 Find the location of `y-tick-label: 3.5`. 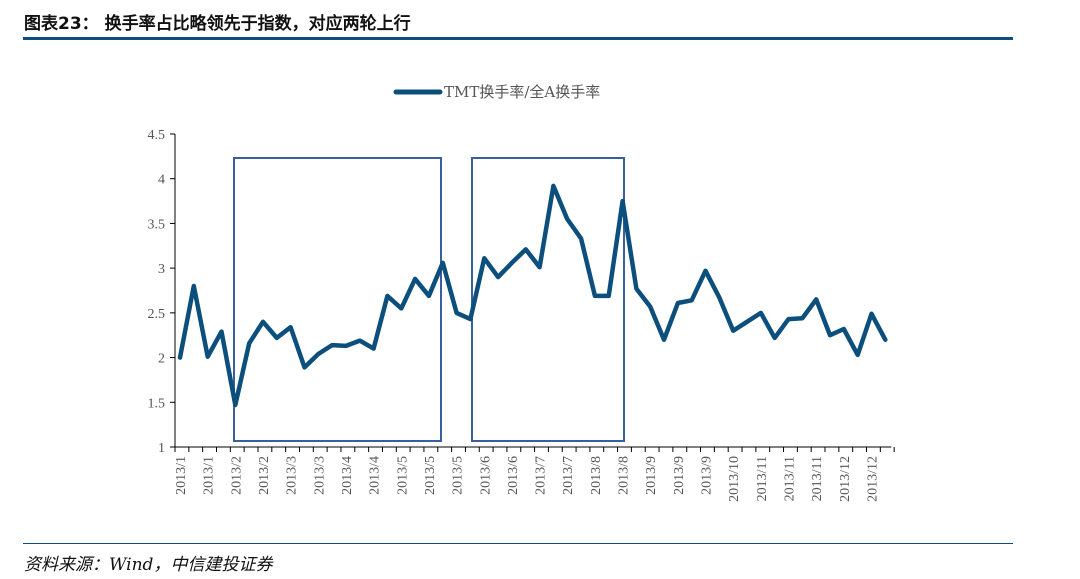

y-tick-label: 3.5 is located at coordinates (157, 224).